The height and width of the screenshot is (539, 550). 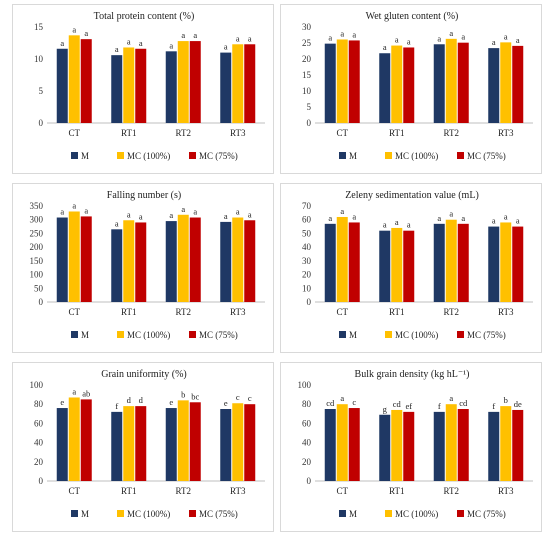 I want to click on x-category-label: CT, so click(x=342, y=491).